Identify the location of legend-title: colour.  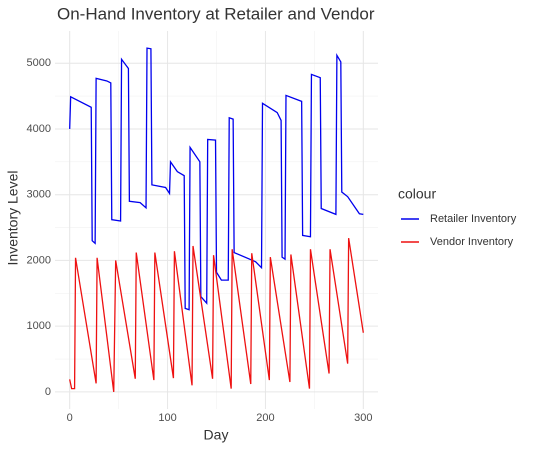
(417, 194).